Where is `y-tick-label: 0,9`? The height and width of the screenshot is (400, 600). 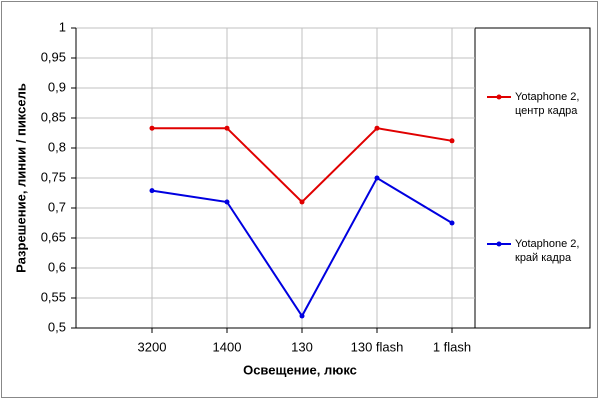 y-tick-label: 0,9 is located at coordinates (57, 86).